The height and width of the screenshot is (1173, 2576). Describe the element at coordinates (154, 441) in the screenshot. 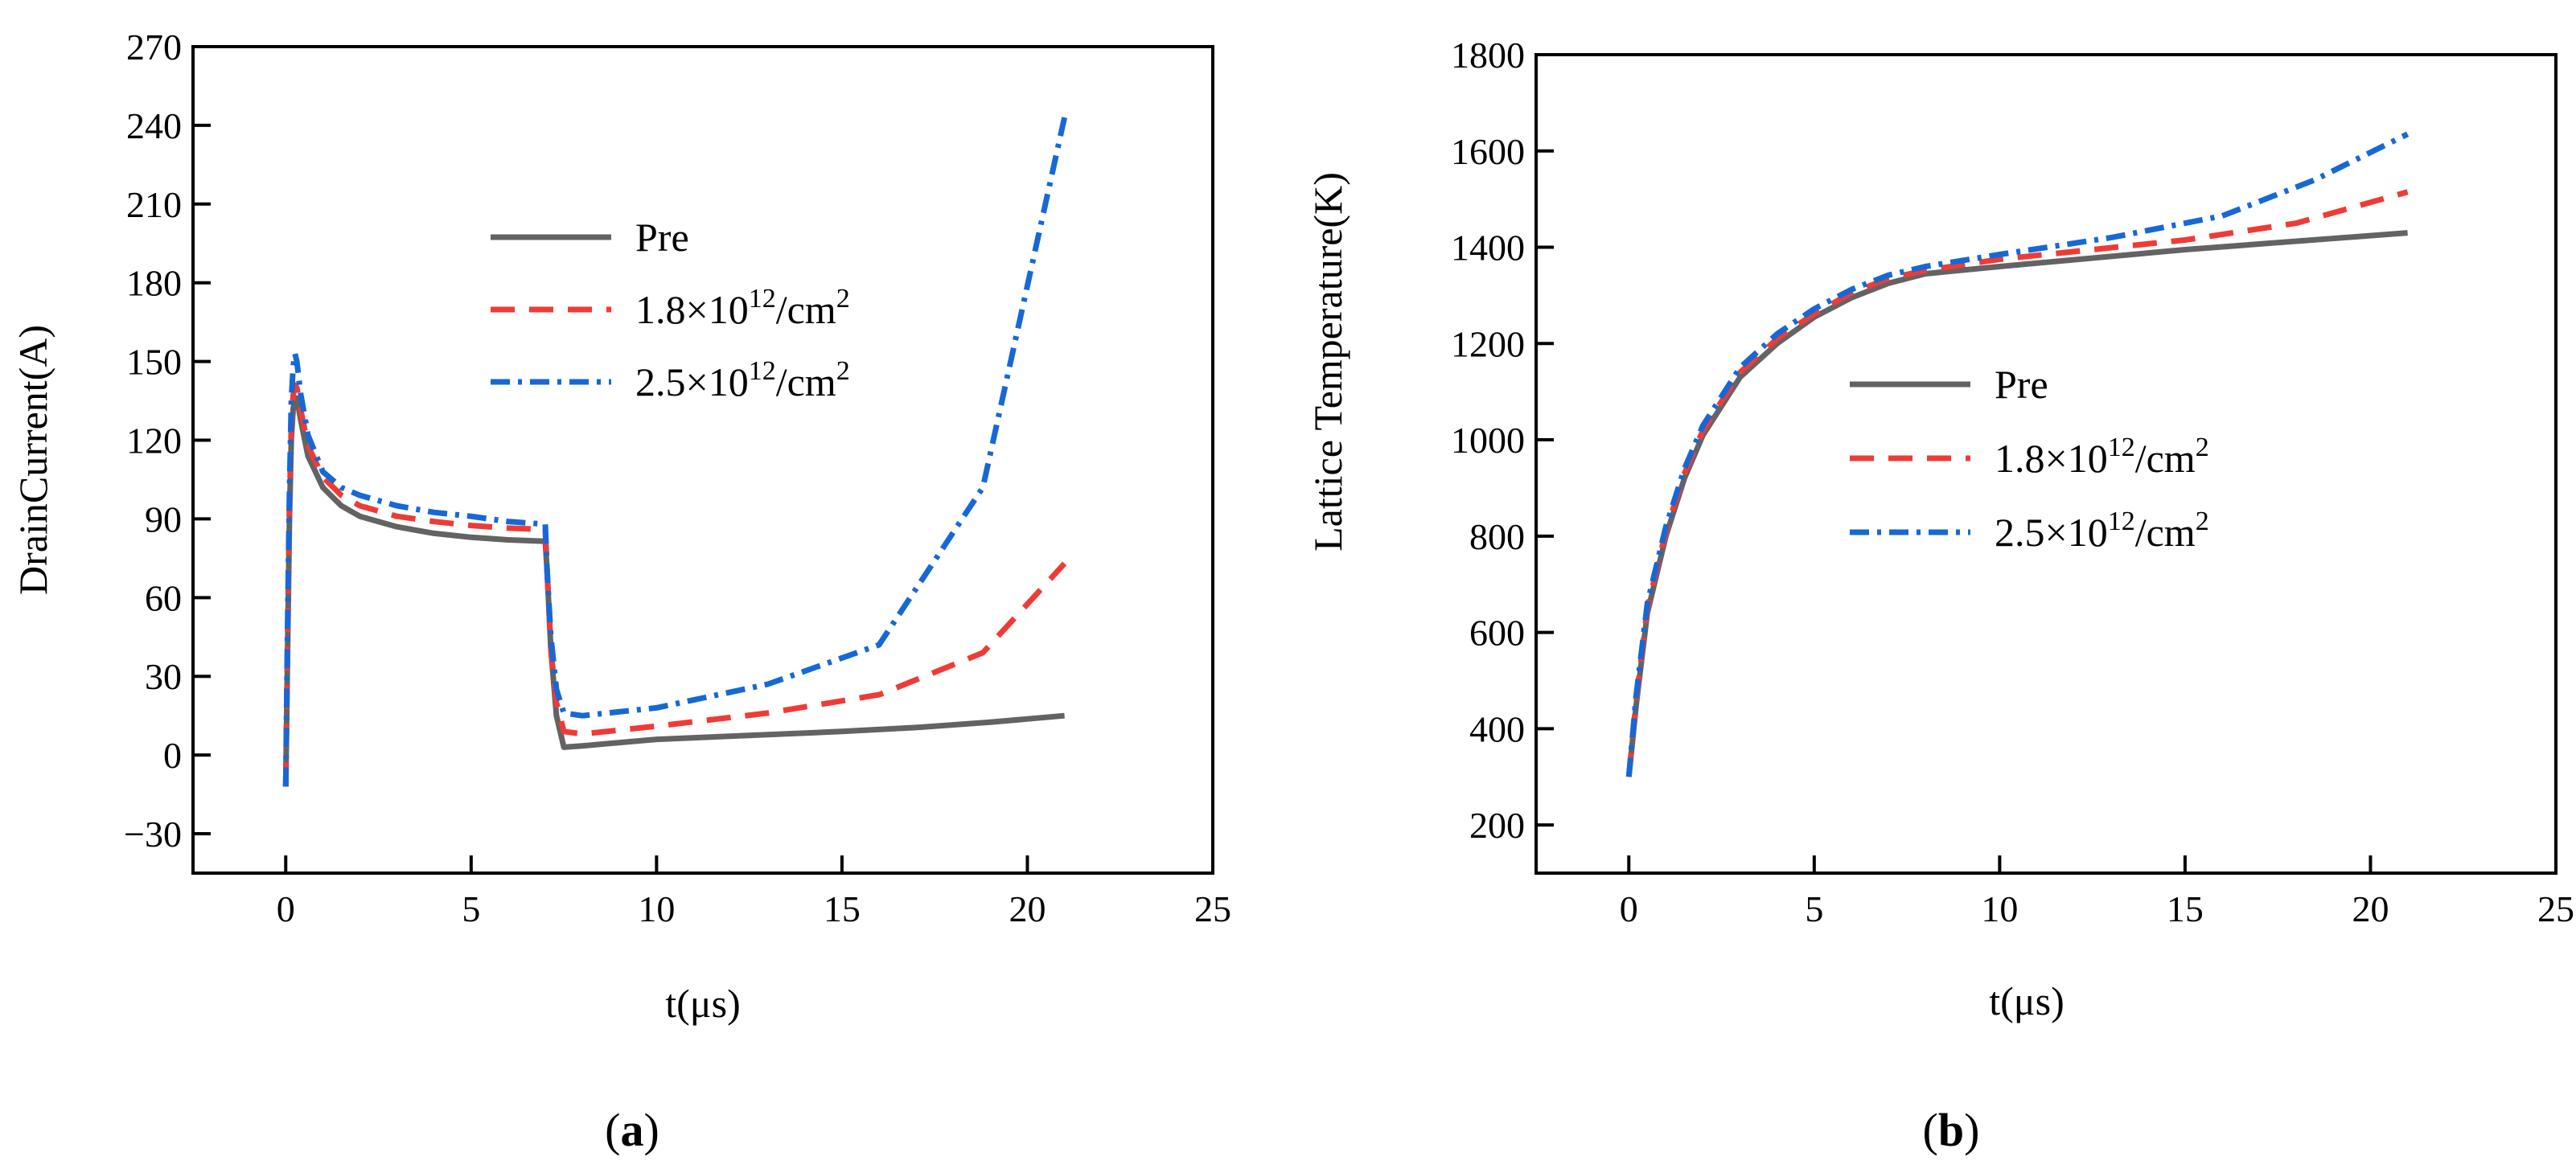

I see `y-tick-label: 120` at that location.